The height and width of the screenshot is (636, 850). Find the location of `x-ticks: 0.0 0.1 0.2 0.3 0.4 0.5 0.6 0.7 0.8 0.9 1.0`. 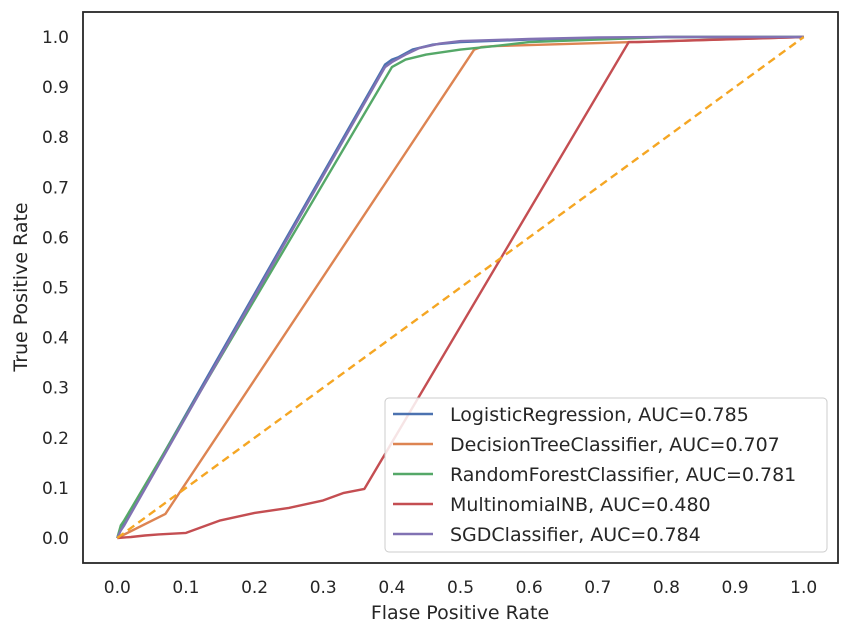

x-ticks: 0.0 0.1 0.2 0.3 0.4 0.5 0.6 0.7 0.8 0.9 1.0 is located at coordinates (460, 588).